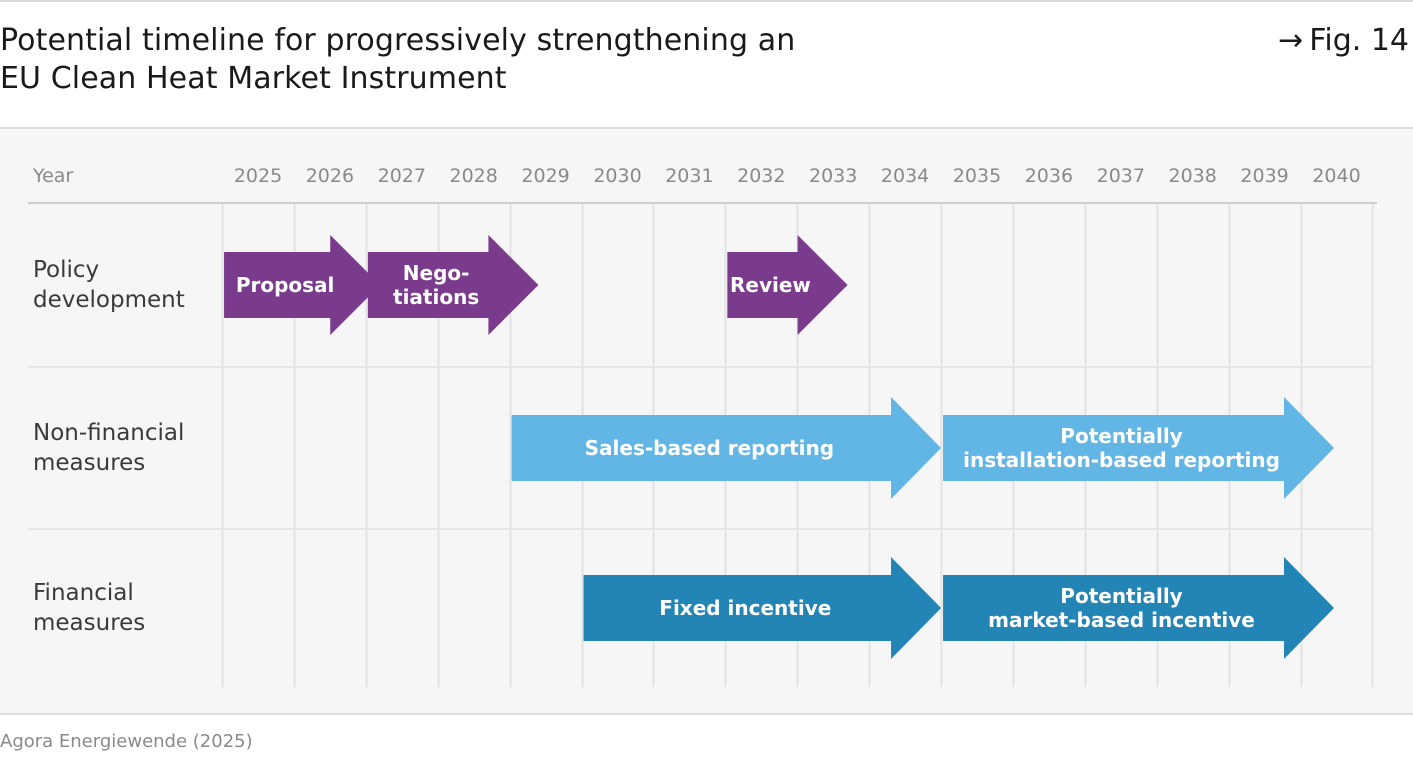 The width and height of the screenshot is (1413, 765). I want to click on phase-label: Nego-tiations, so click(436, 285).